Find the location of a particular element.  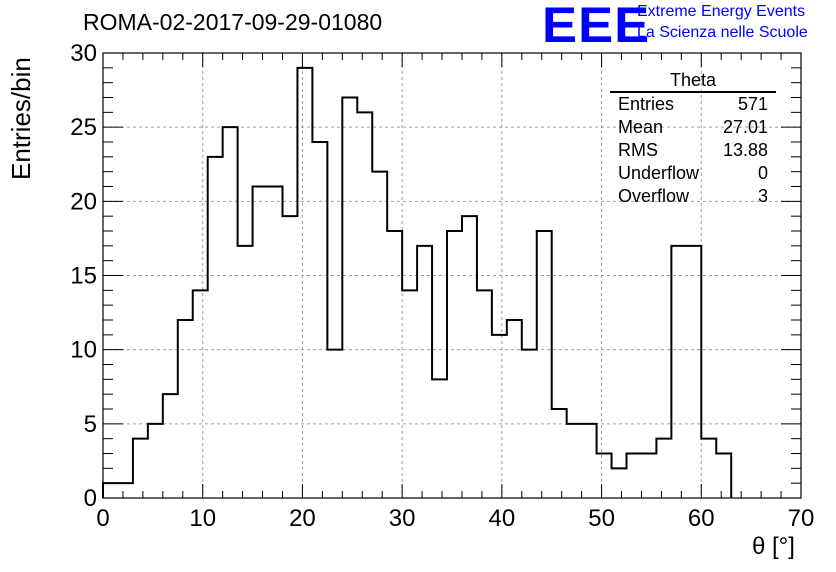

y-tick-label: 25 is located at coordinates (83, 127).